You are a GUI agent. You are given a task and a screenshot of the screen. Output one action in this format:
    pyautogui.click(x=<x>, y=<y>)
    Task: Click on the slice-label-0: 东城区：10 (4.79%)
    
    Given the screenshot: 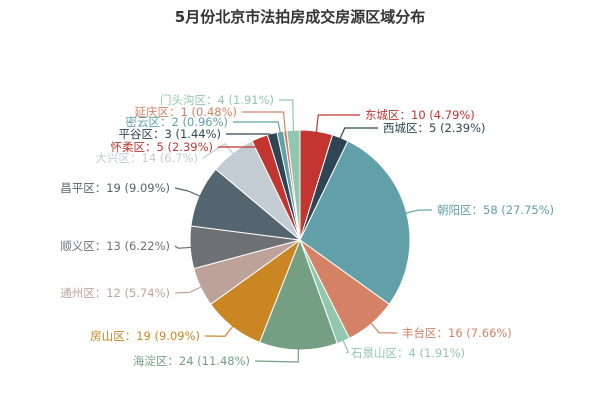 What is the action you would take?
    pyautogui.click(x=420, y=115)
    